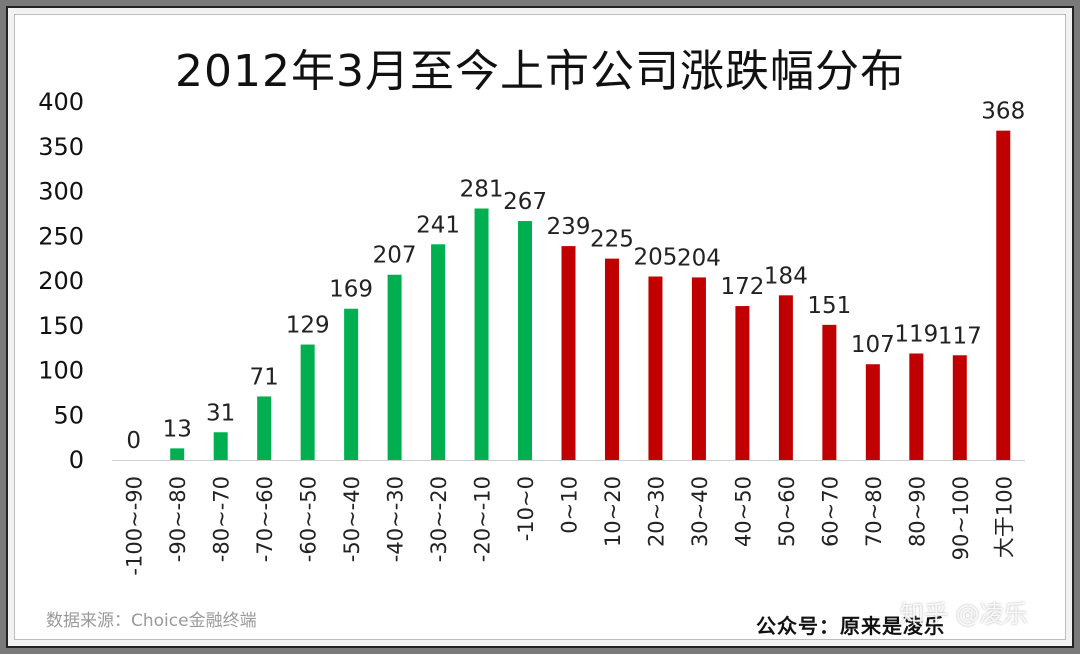 The width and height of the screenshot is (1080, 654). What do you see at coordinates (916, 334) in the screenshot?
I see `data-label: 119` at bounding box center [916, 334].